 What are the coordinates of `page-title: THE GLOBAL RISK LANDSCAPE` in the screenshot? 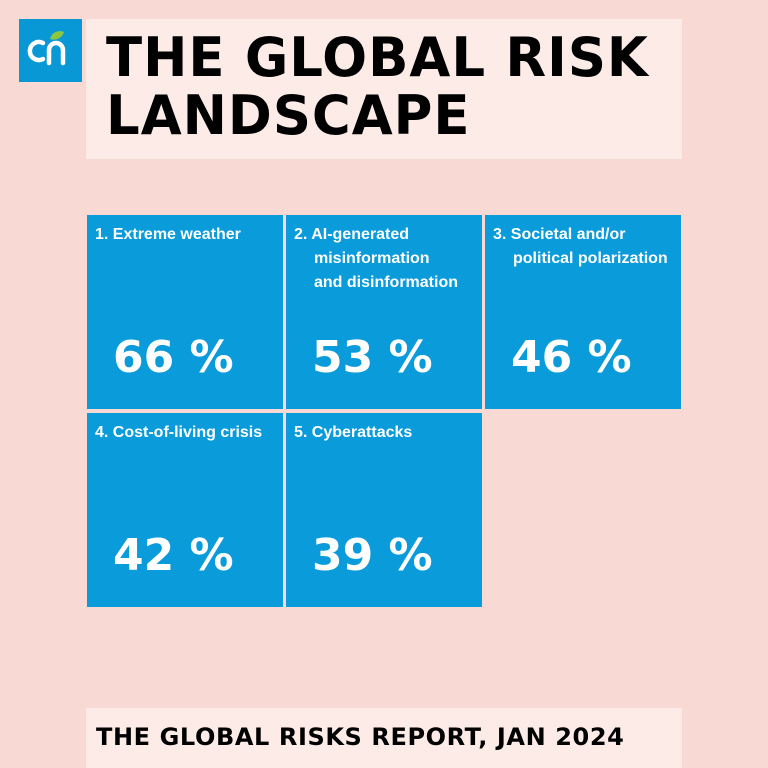 It's located at (377, 86).